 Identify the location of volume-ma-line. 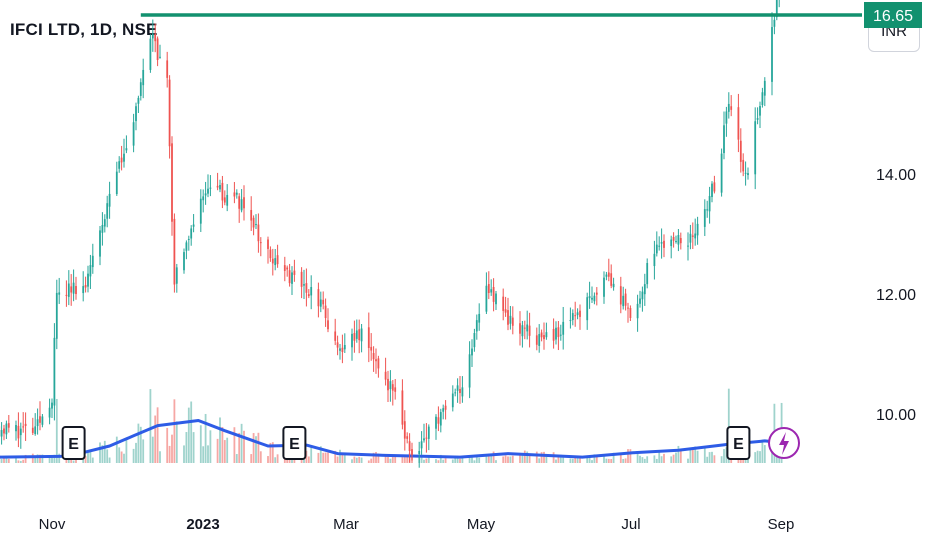
(391, 439).